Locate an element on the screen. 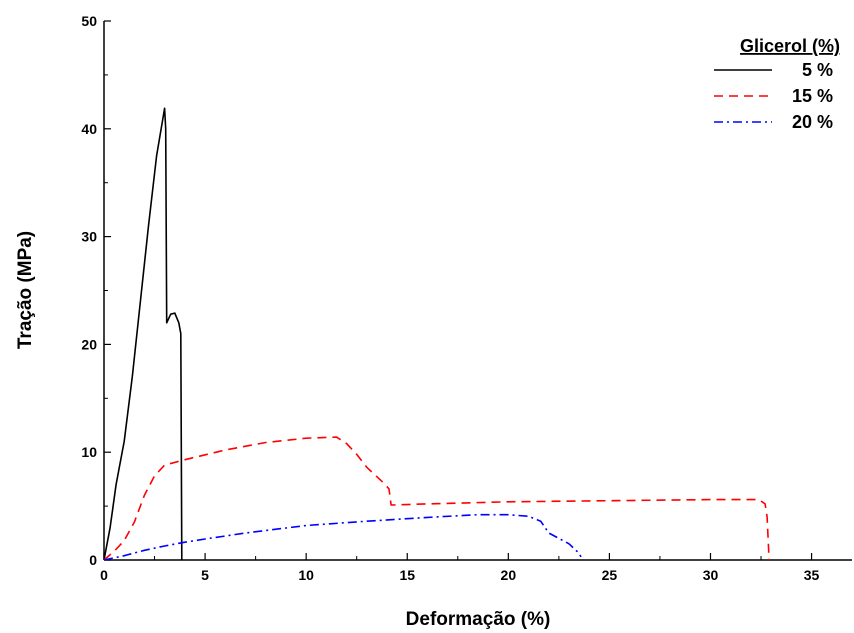 The height and width of the screenshot is (633, 854). y-tick-label: 40 is located at coordinates (89, 129).